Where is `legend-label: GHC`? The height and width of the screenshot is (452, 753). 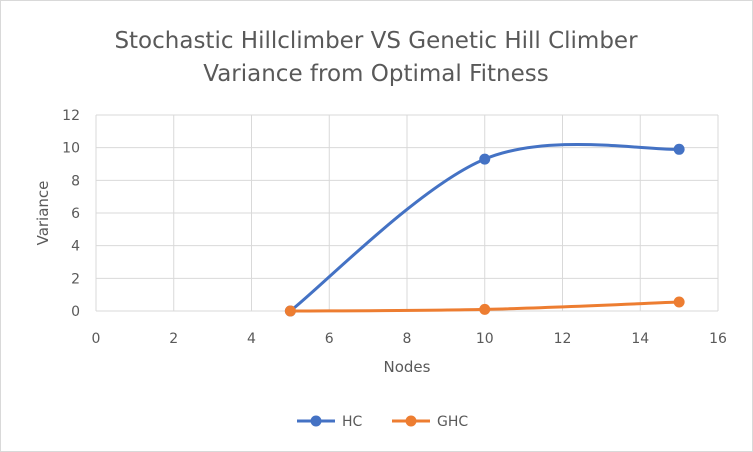
legend-label: GHC is located at coordinates (452, 422).